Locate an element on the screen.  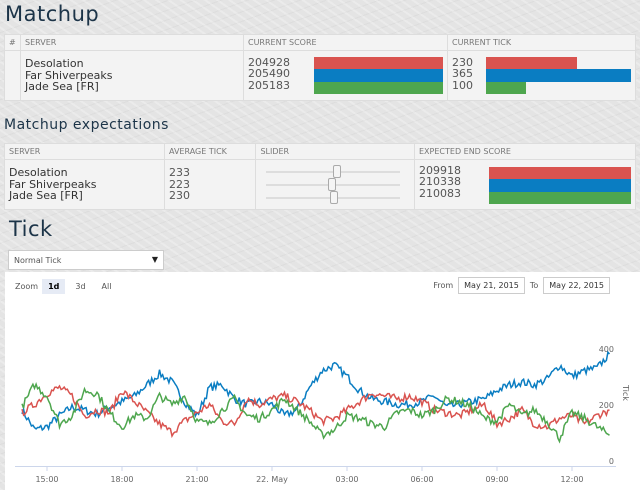
tick-type-select: Normal Tick ▼ is located at coordinates (86, 260).